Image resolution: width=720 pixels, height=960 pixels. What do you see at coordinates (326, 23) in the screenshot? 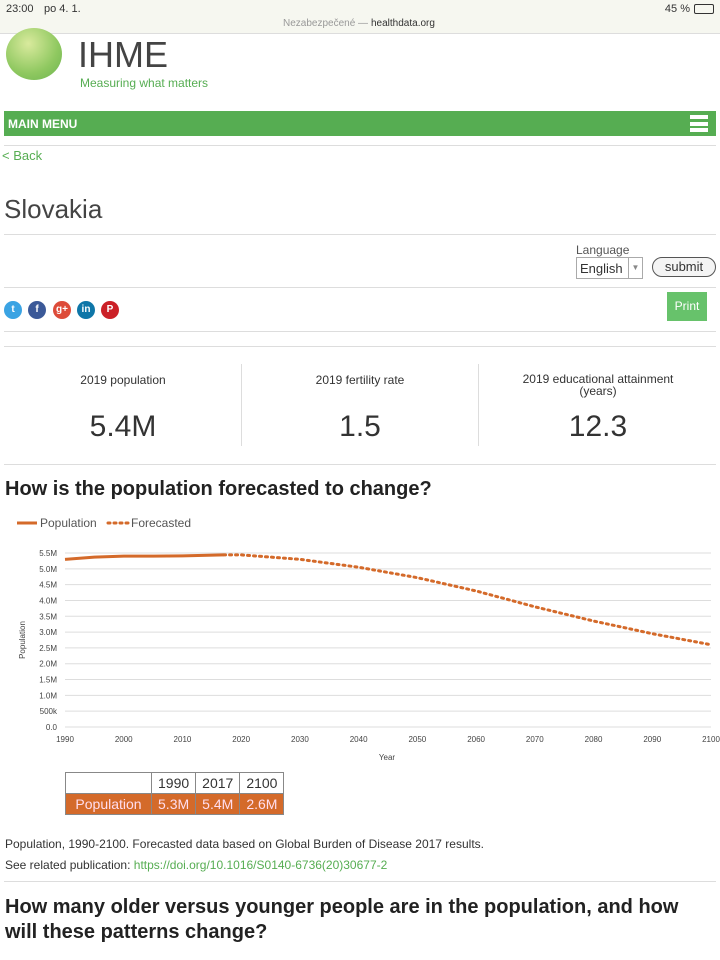
I see `security-label: Nezabezpečené —` at bounding box center [326, 23].